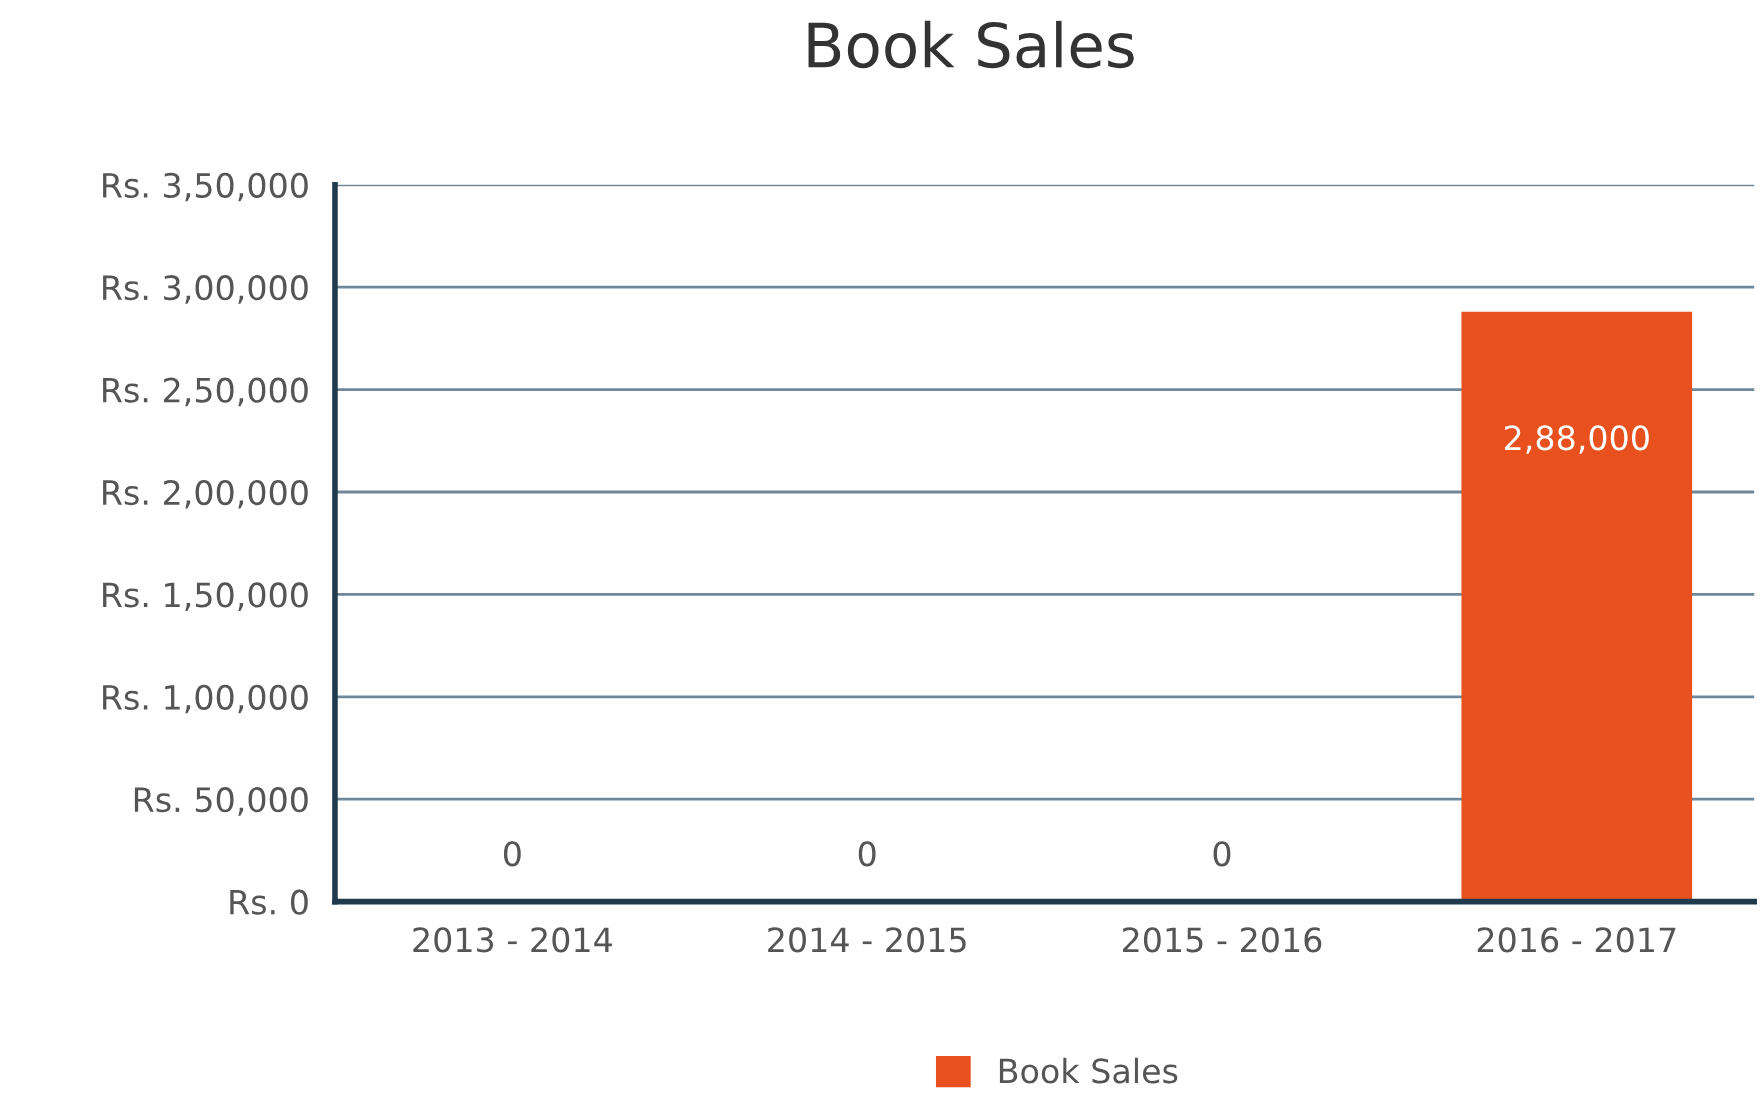  I want to click on y-tick-label: Rs. 2,00,000, so click(205, 494).